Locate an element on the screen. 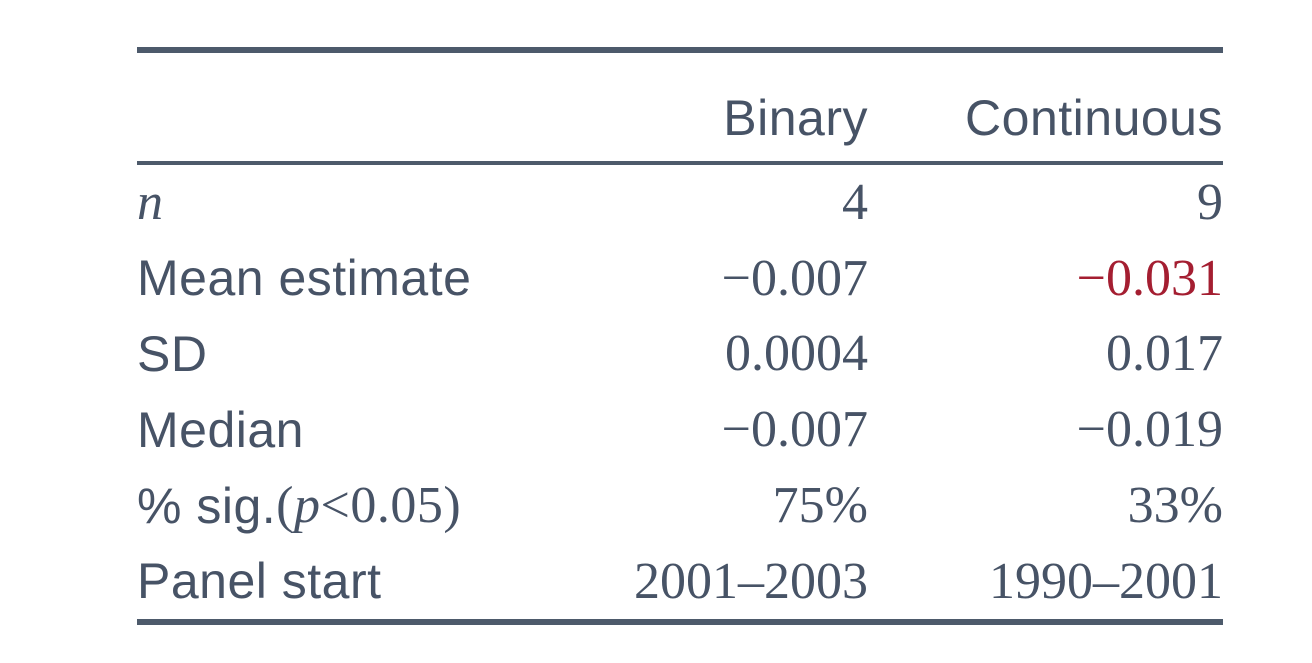 This screenshot has width=1312, height=663. table-top-rule is located at coordinates (680, 50).